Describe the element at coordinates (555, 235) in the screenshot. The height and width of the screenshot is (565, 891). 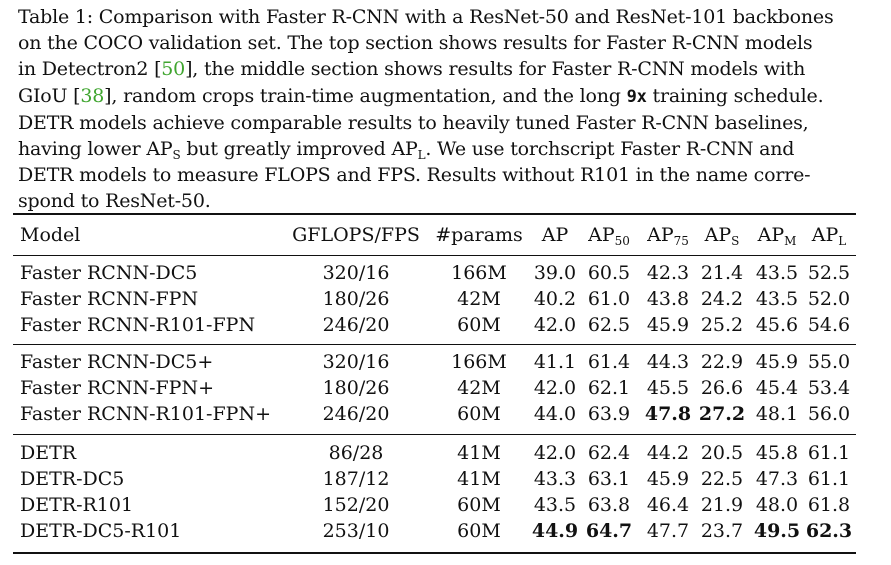
I see `column-header-ap: AP` at that location.